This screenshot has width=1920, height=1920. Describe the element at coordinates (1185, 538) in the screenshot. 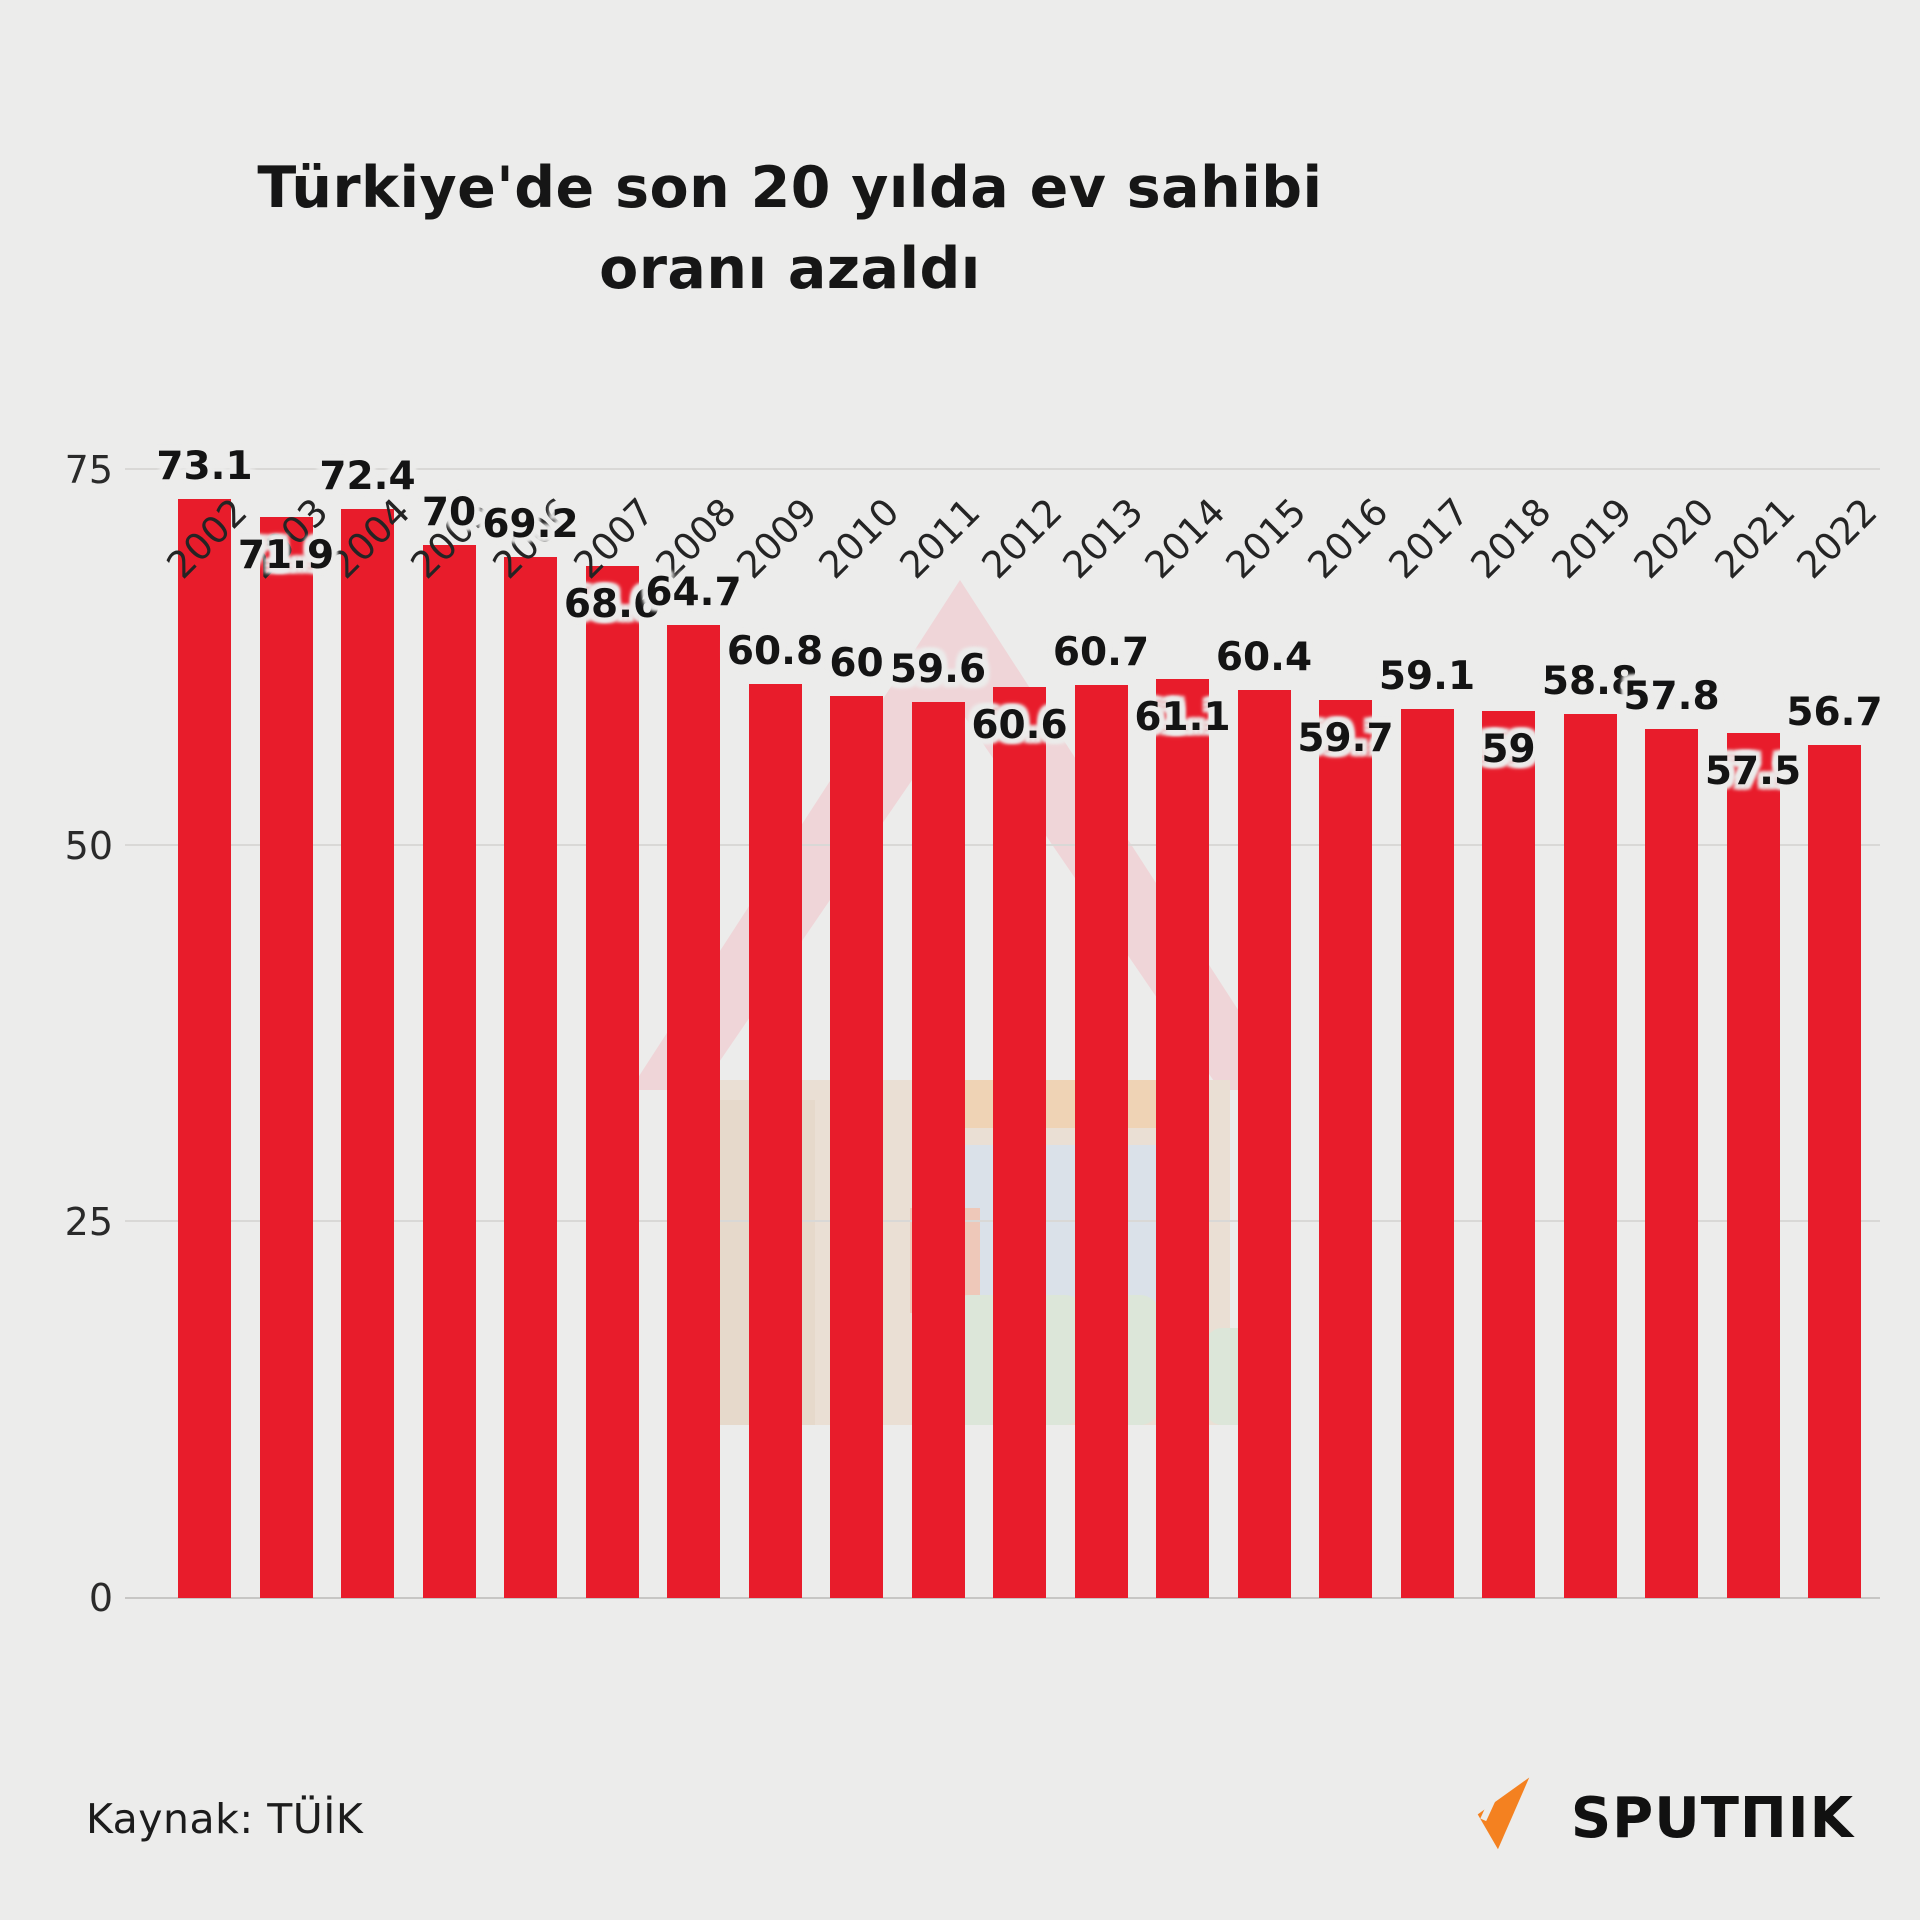

I see `x-axis-label-2014: 2014` at that location.